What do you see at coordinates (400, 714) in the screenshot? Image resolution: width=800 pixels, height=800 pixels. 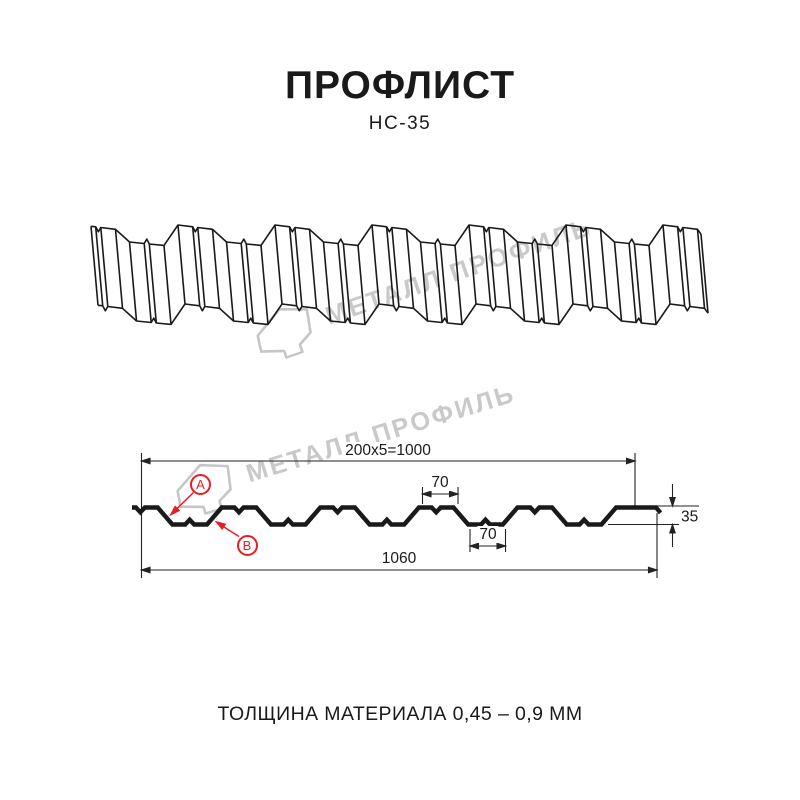 I see `material-thickness-note: ТОЛЩИНА МАТЕРИАЛА 0,45 – 0,9 ММ` at bounding box center [400, 714].